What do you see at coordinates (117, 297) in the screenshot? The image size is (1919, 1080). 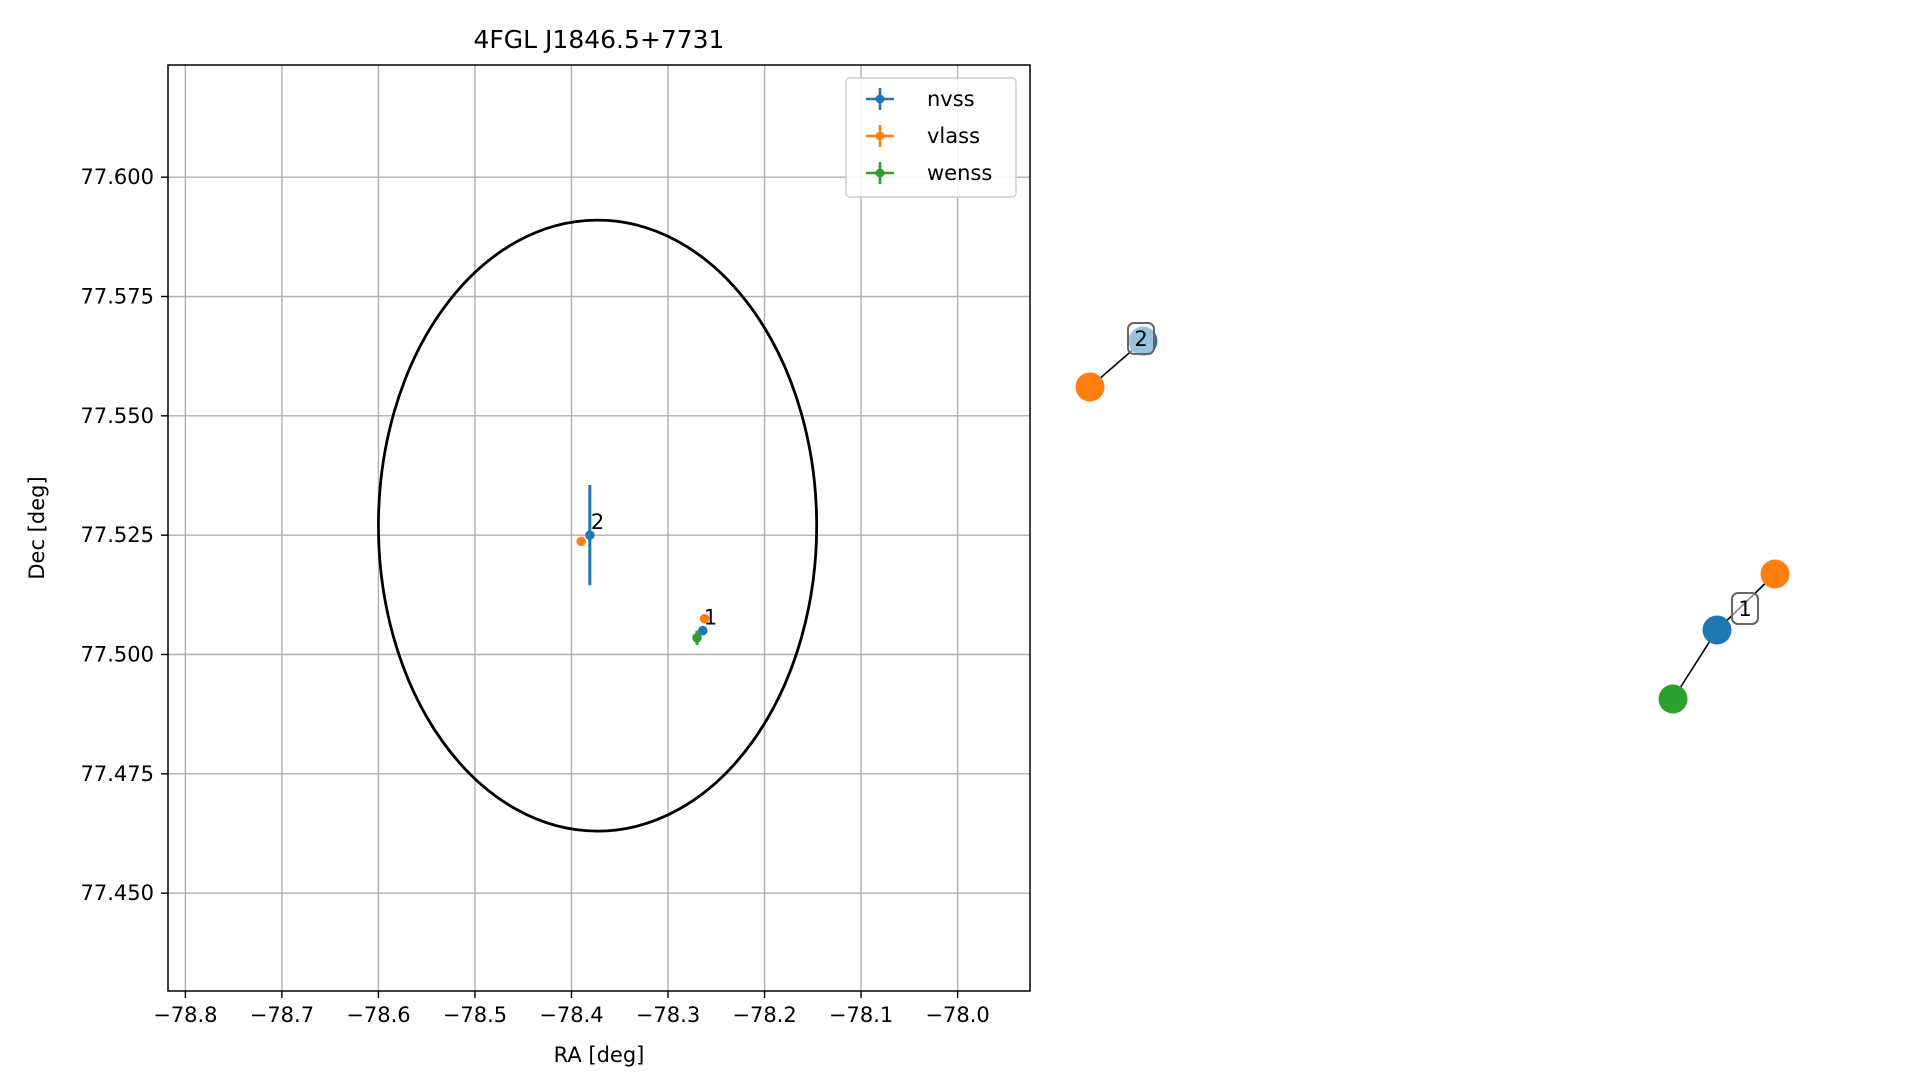 I see `y-tick-label: 77.575` at bounding box center [117, 297].